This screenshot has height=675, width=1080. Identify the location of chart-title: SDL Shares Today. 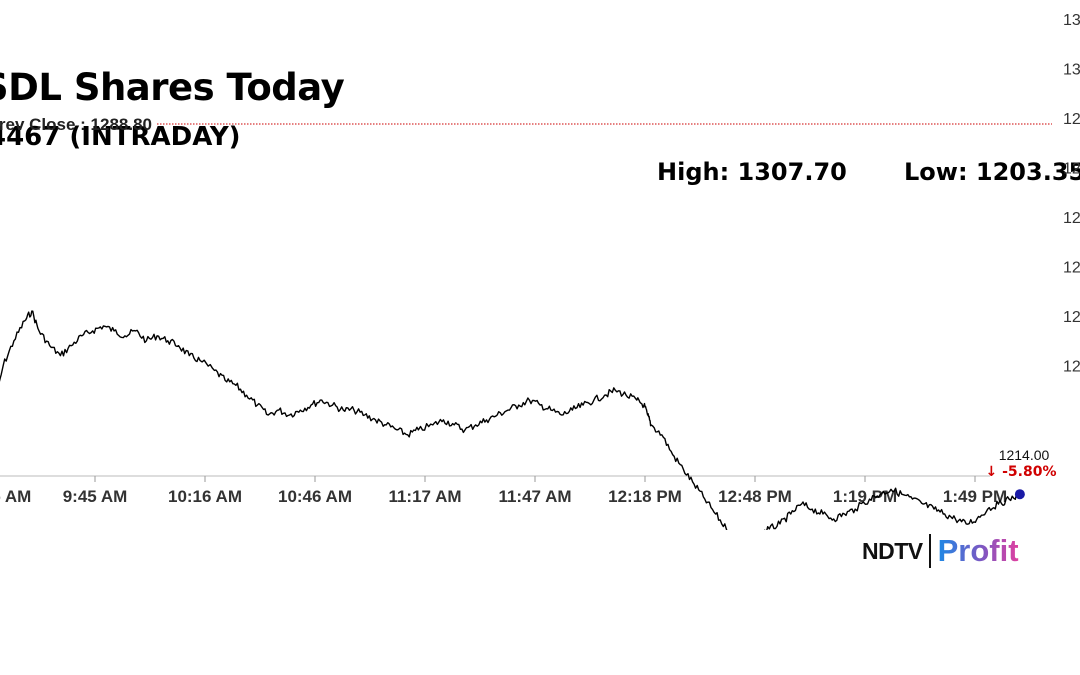
(172, 87).